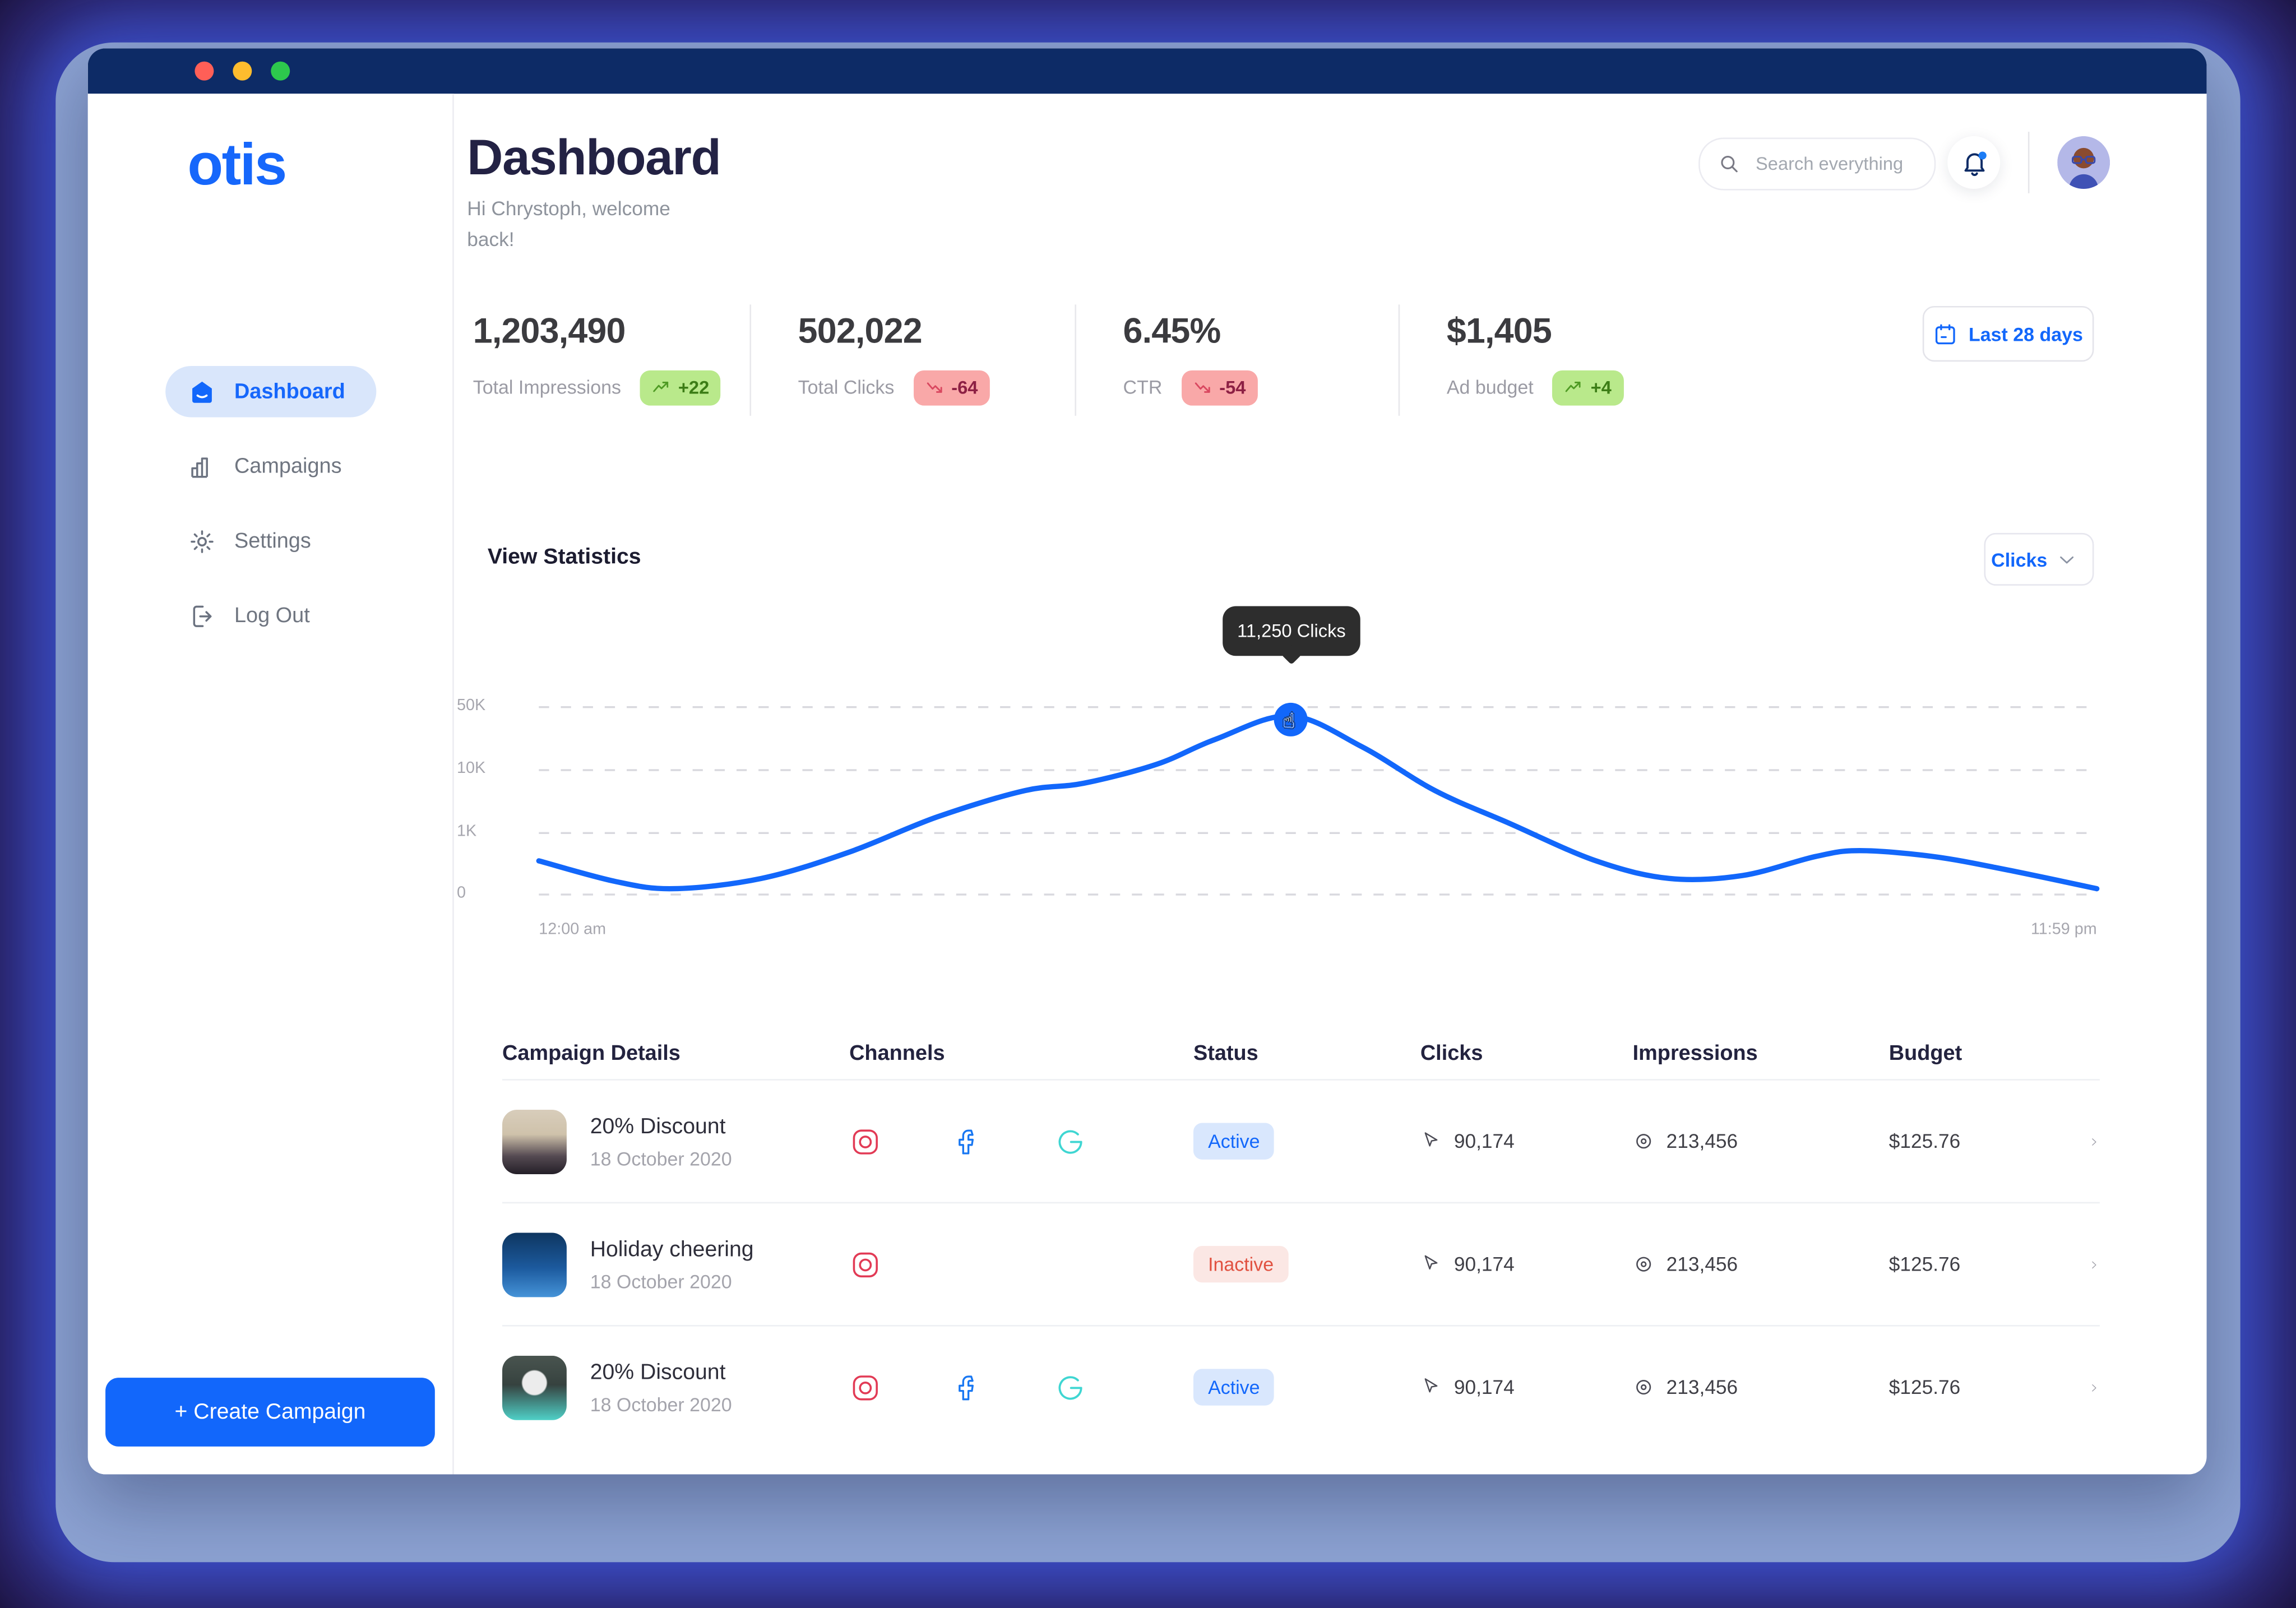 The width and height of the screenshot is (2296, 1608). I want to click on stat-label: Ad budget, so click(1490, 387).